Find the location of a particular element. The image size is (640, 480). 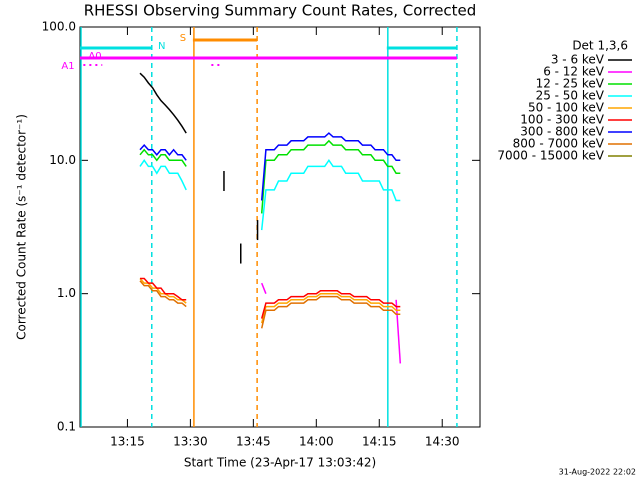

x-axis-label: Start Time (23-Apr-17 13:03:42) is located at coordinates (280, 463).